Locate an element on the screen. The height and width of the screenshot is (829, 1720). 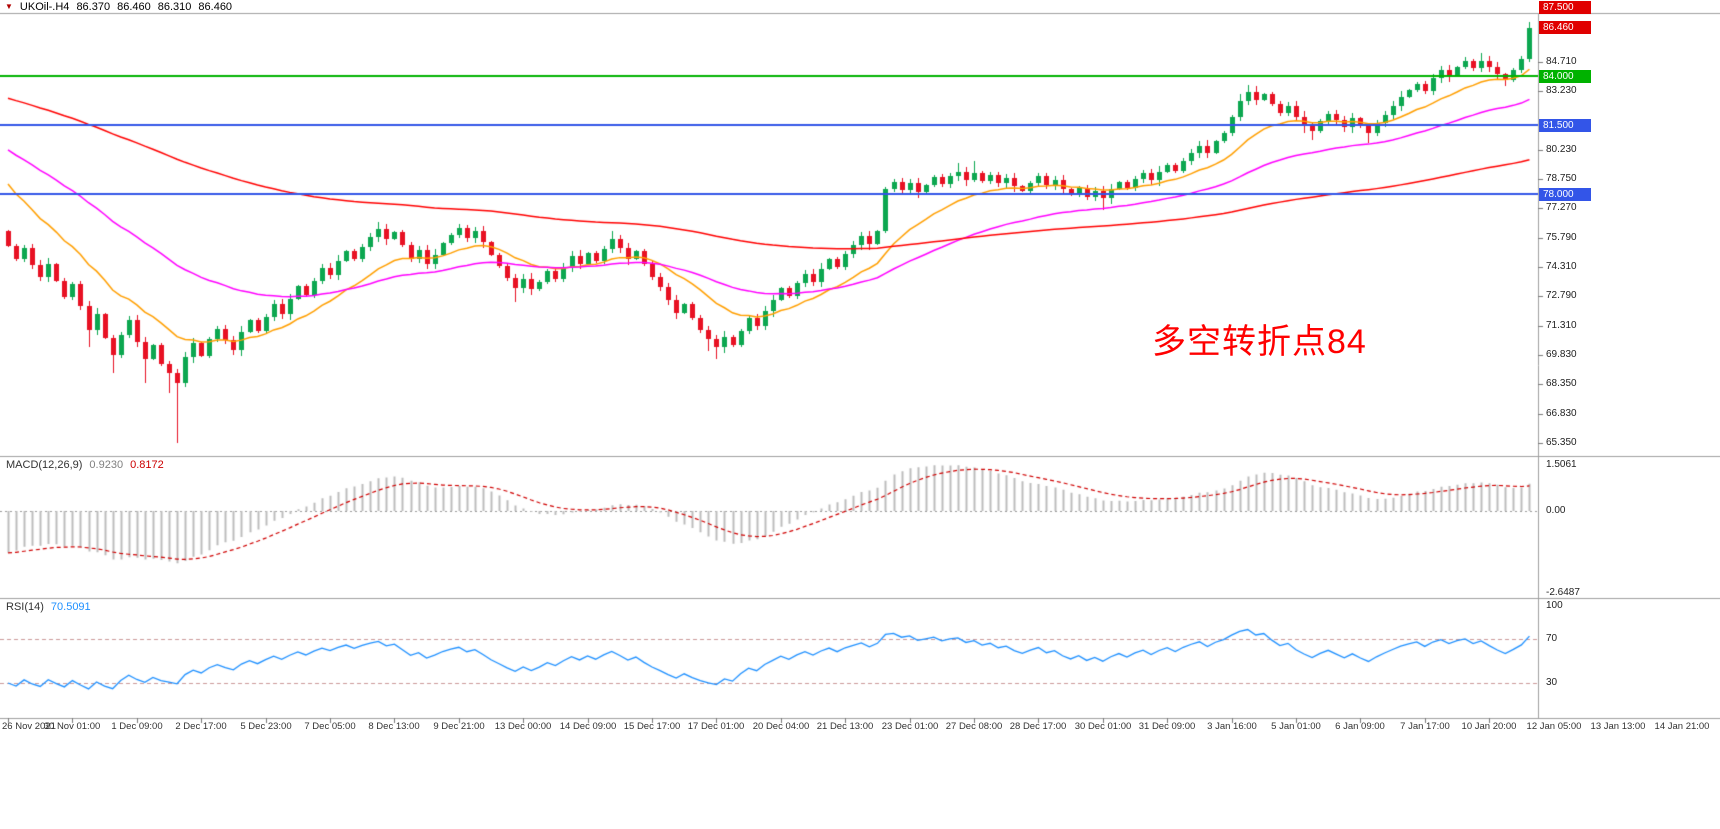
macd-signal-value: 0.8172 is located at coordinates (147, 465).